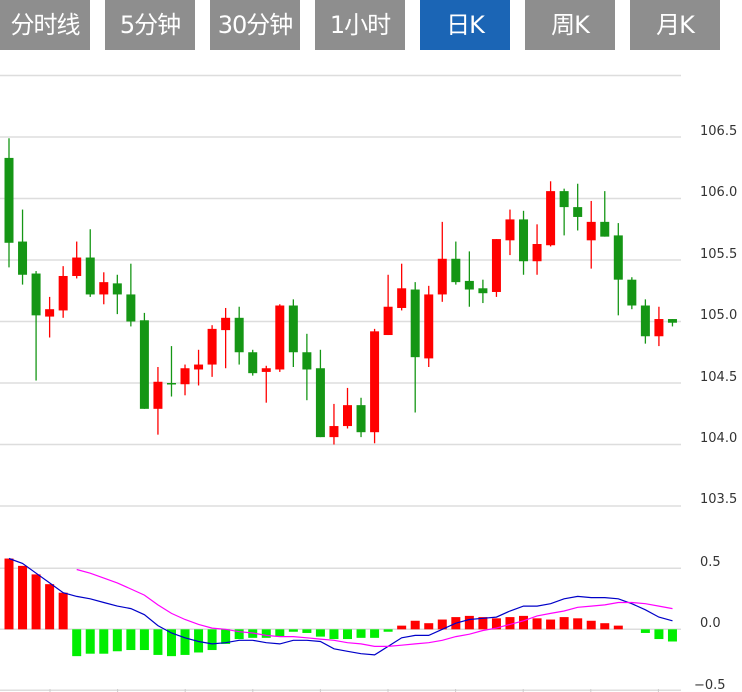 The image size is (742, 692). Describe the element at coordinates (465, 25) in the screenshot. I see `tab-daily-k: 日K` at that location.